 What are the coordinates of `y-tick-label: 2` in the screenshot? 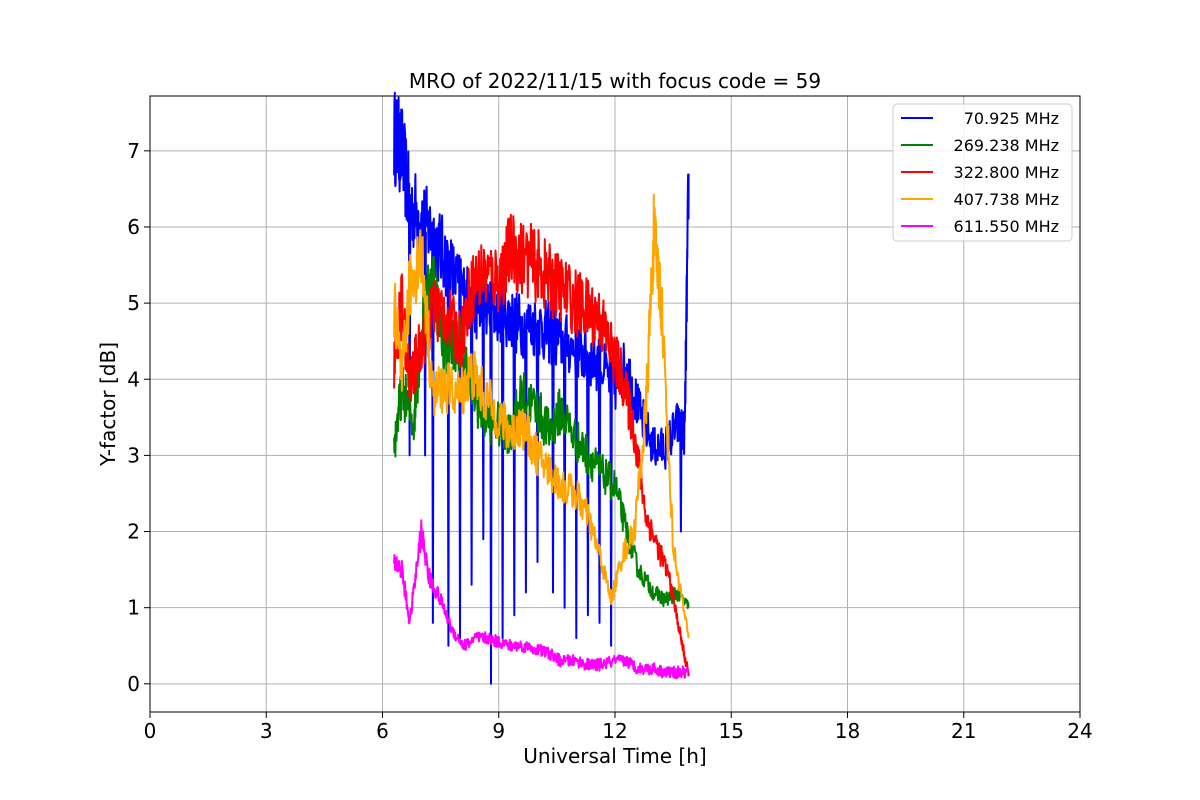 It's located at (133, 532).